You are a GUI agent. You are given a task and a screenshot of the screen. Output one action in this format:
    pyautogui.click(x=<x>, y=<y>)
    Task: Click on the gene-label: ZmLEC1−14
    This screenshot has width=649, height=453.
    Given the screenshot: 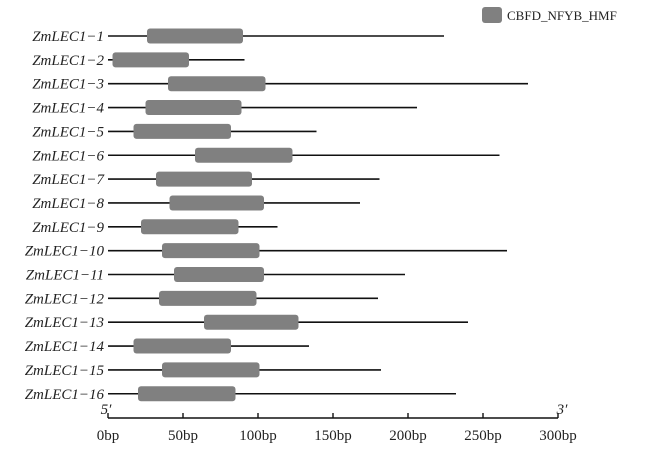 What is the action you would take?
    pyautogui.click(x=65, y=347)
    